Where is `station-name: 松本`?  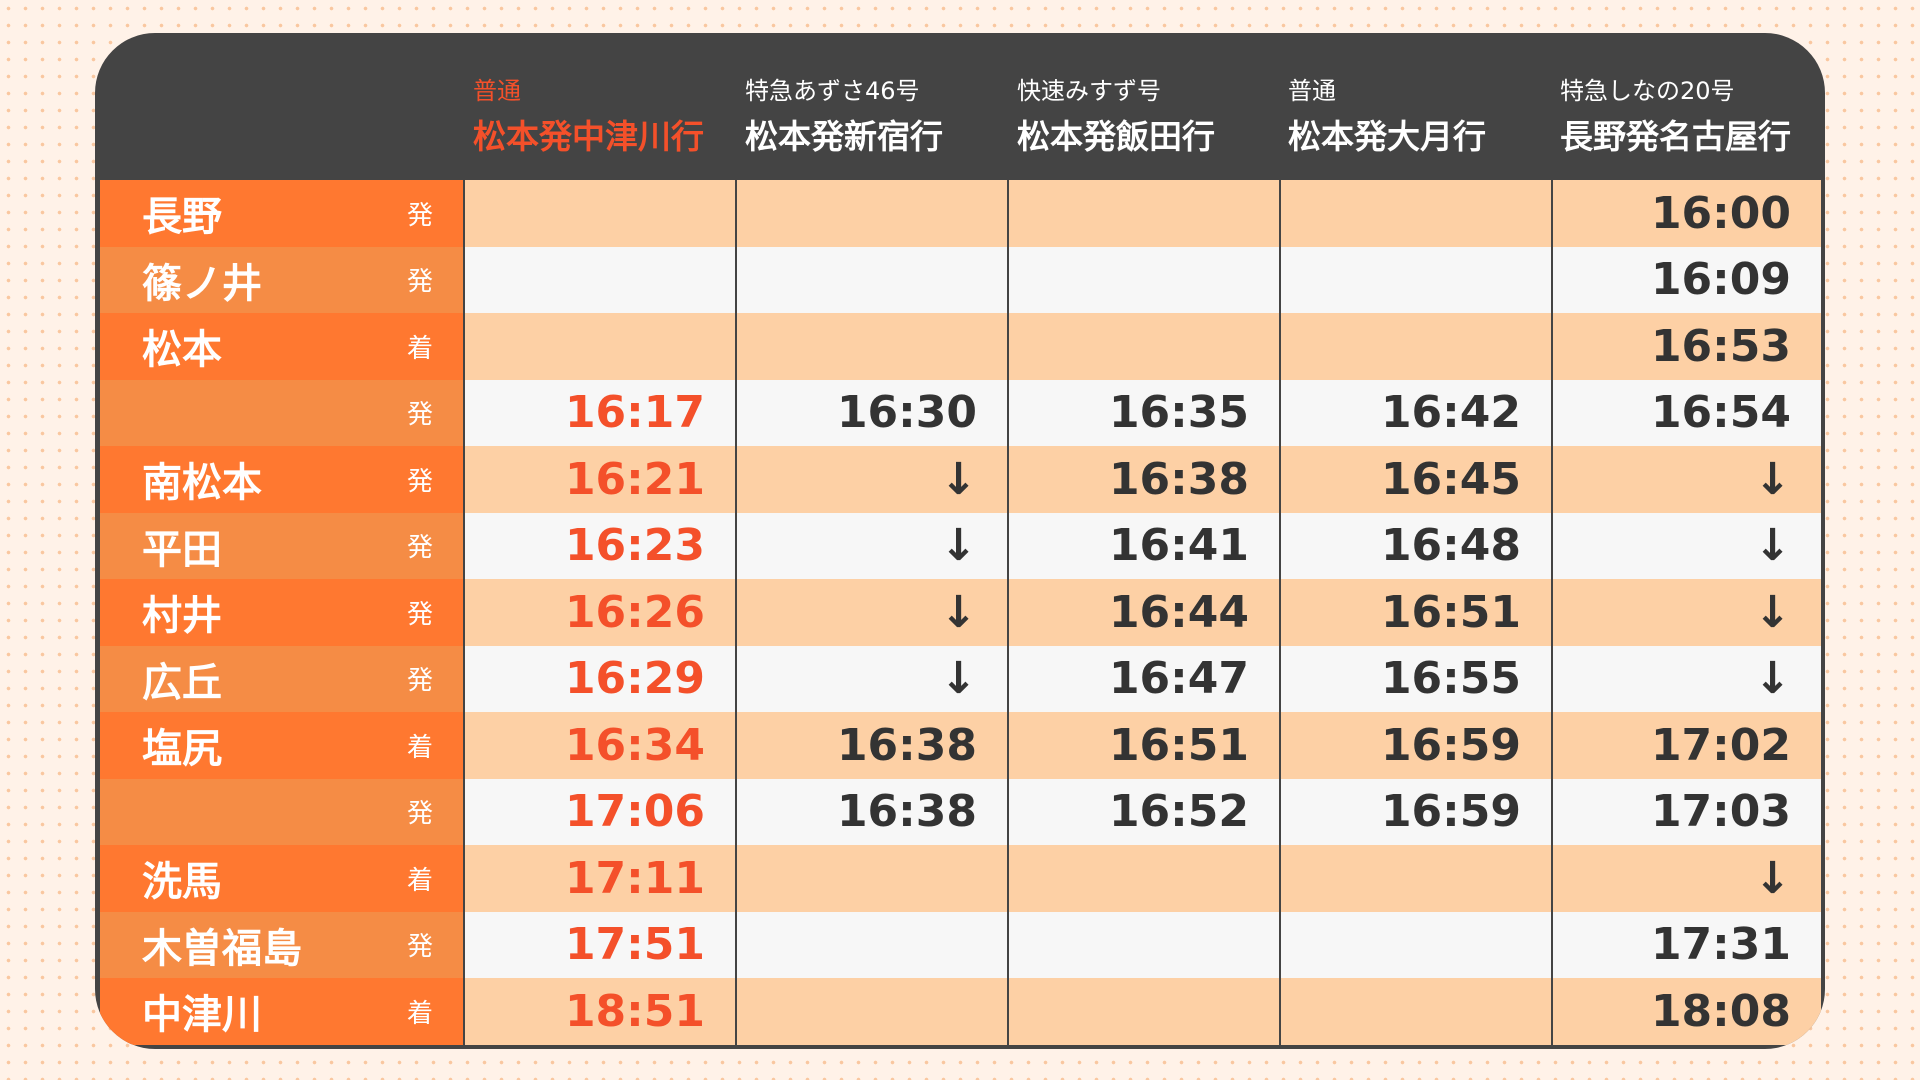 station-name: 松本 is located at coordinates (182, 350).